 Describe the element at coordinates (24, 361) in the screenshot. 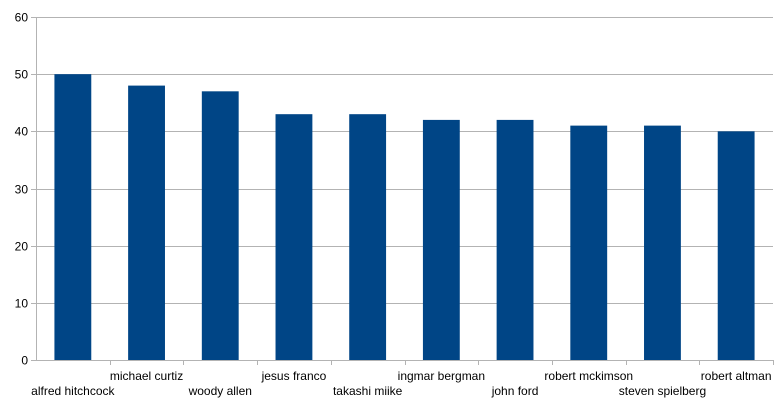

I see `y-tick-label: 0` at that location.